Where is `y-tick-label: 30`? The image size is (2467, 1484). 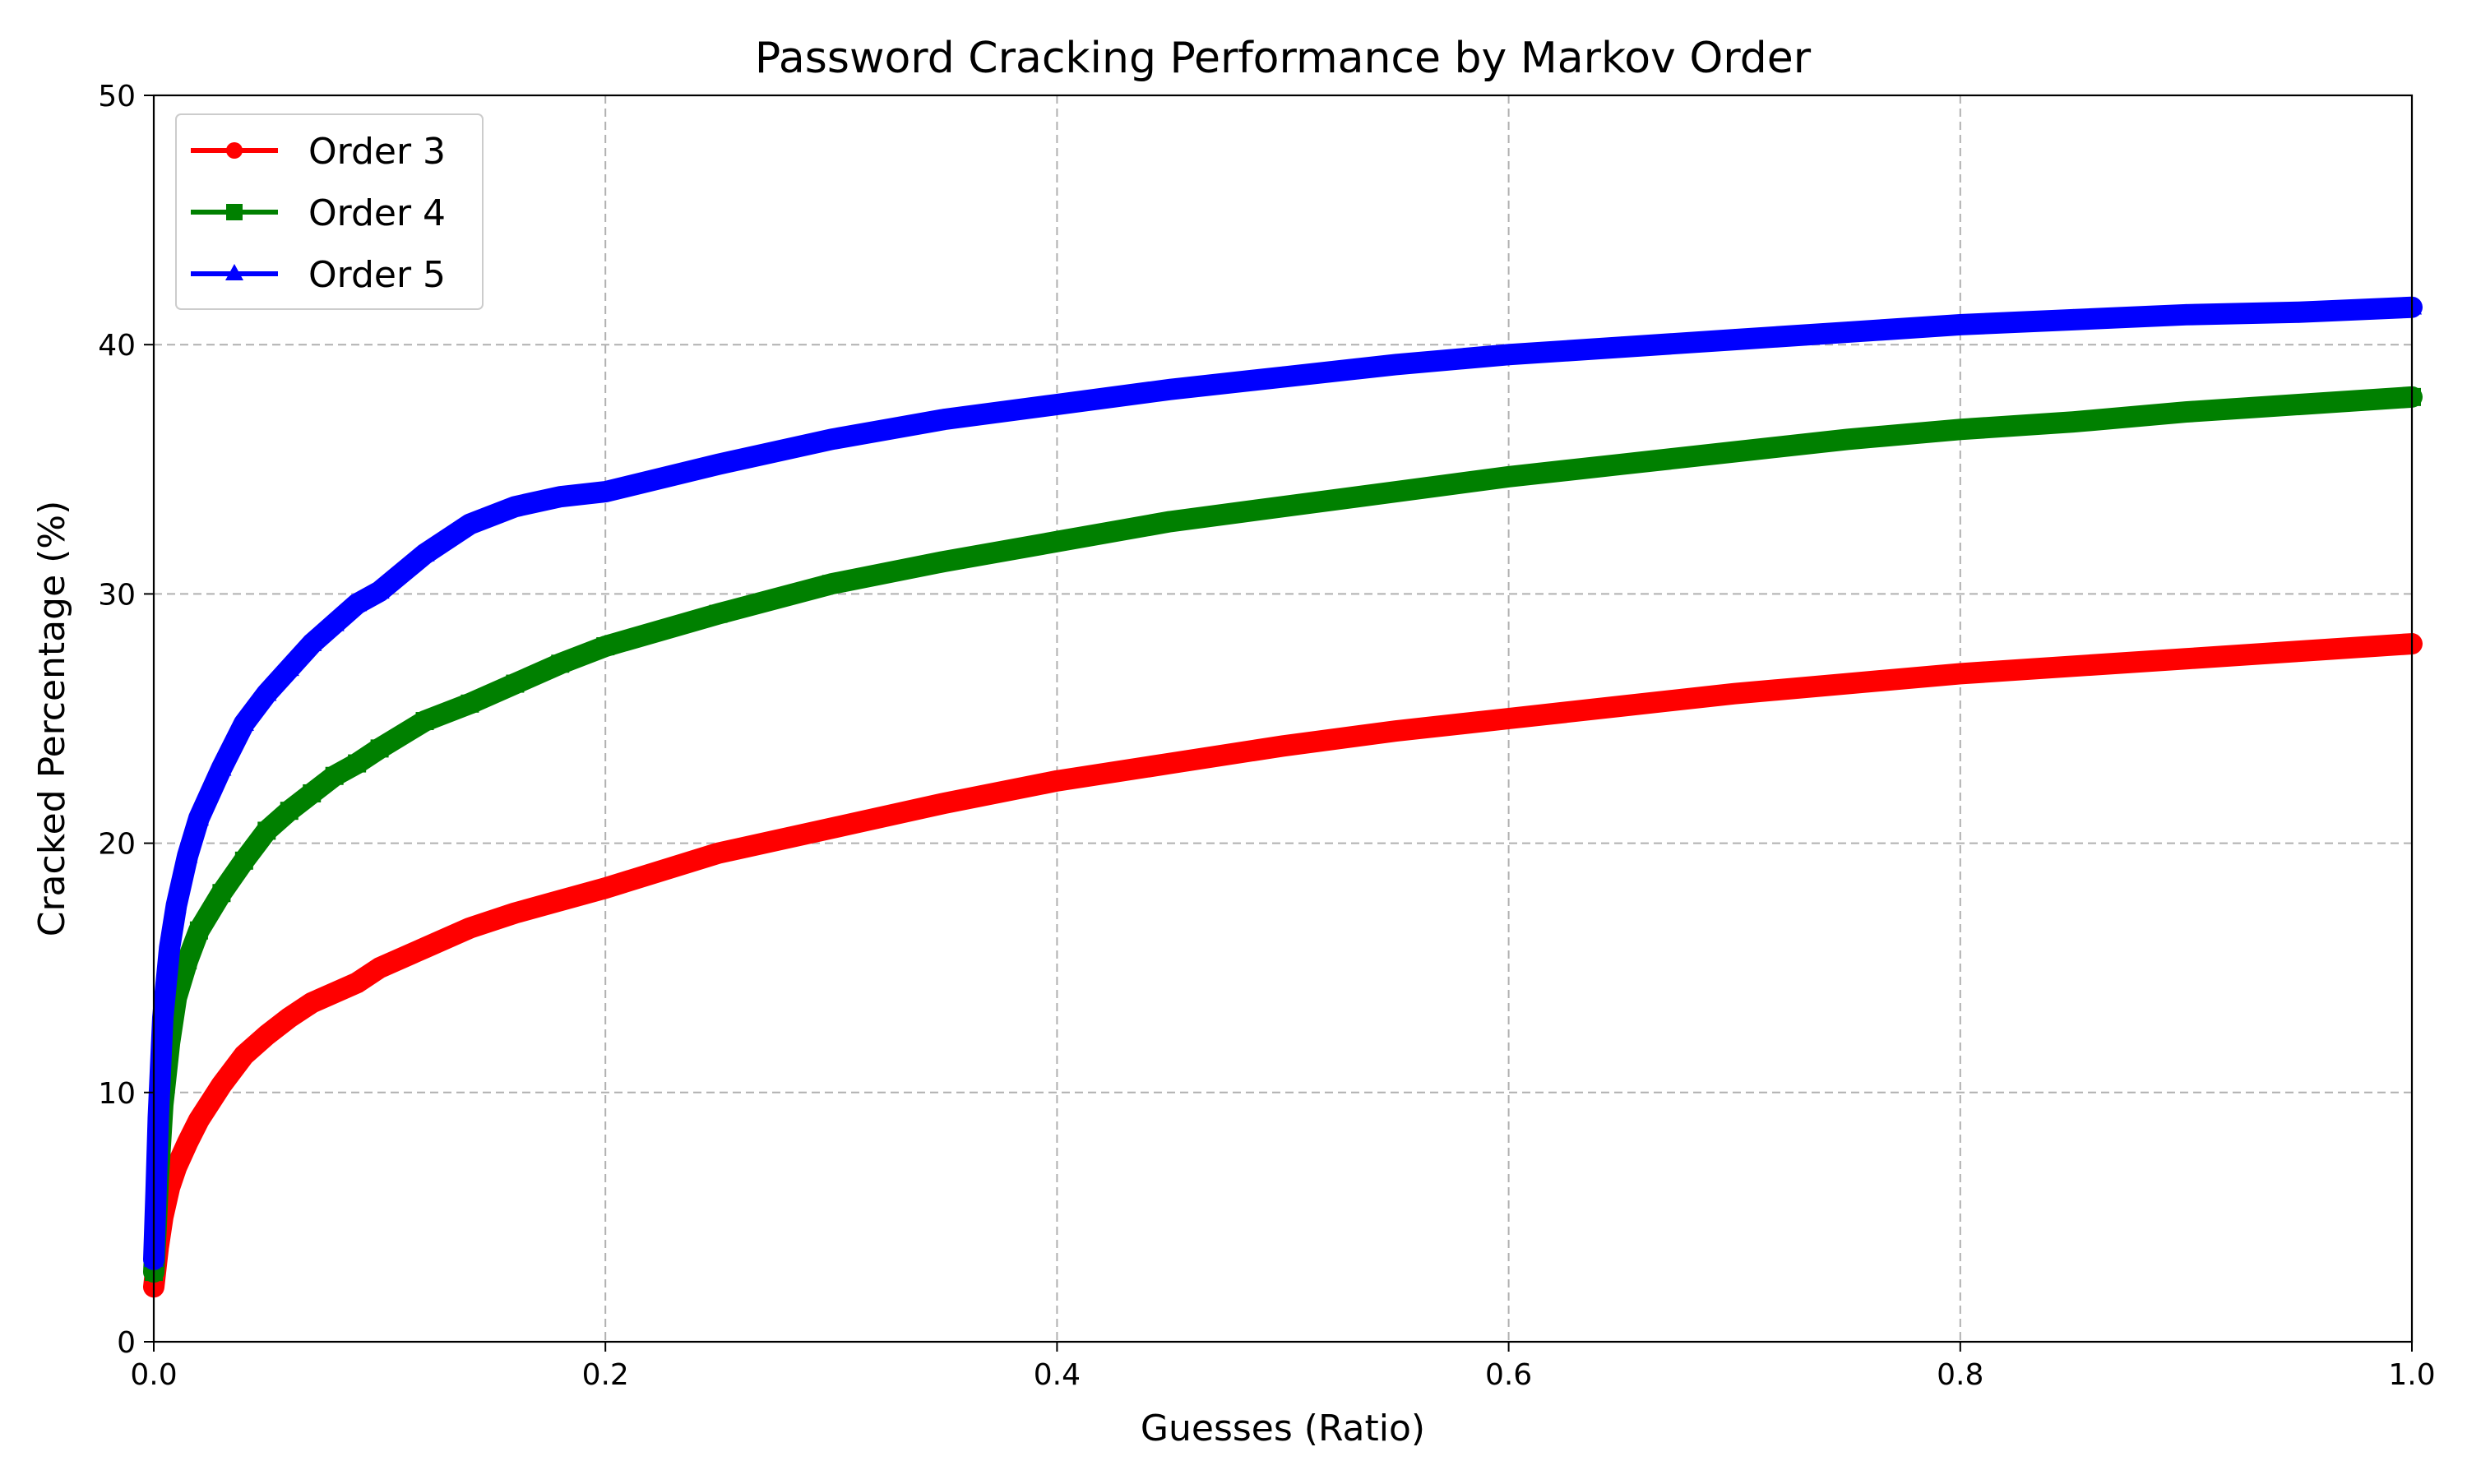
y-tick-label: 30 is located at coordinates (117, 595).